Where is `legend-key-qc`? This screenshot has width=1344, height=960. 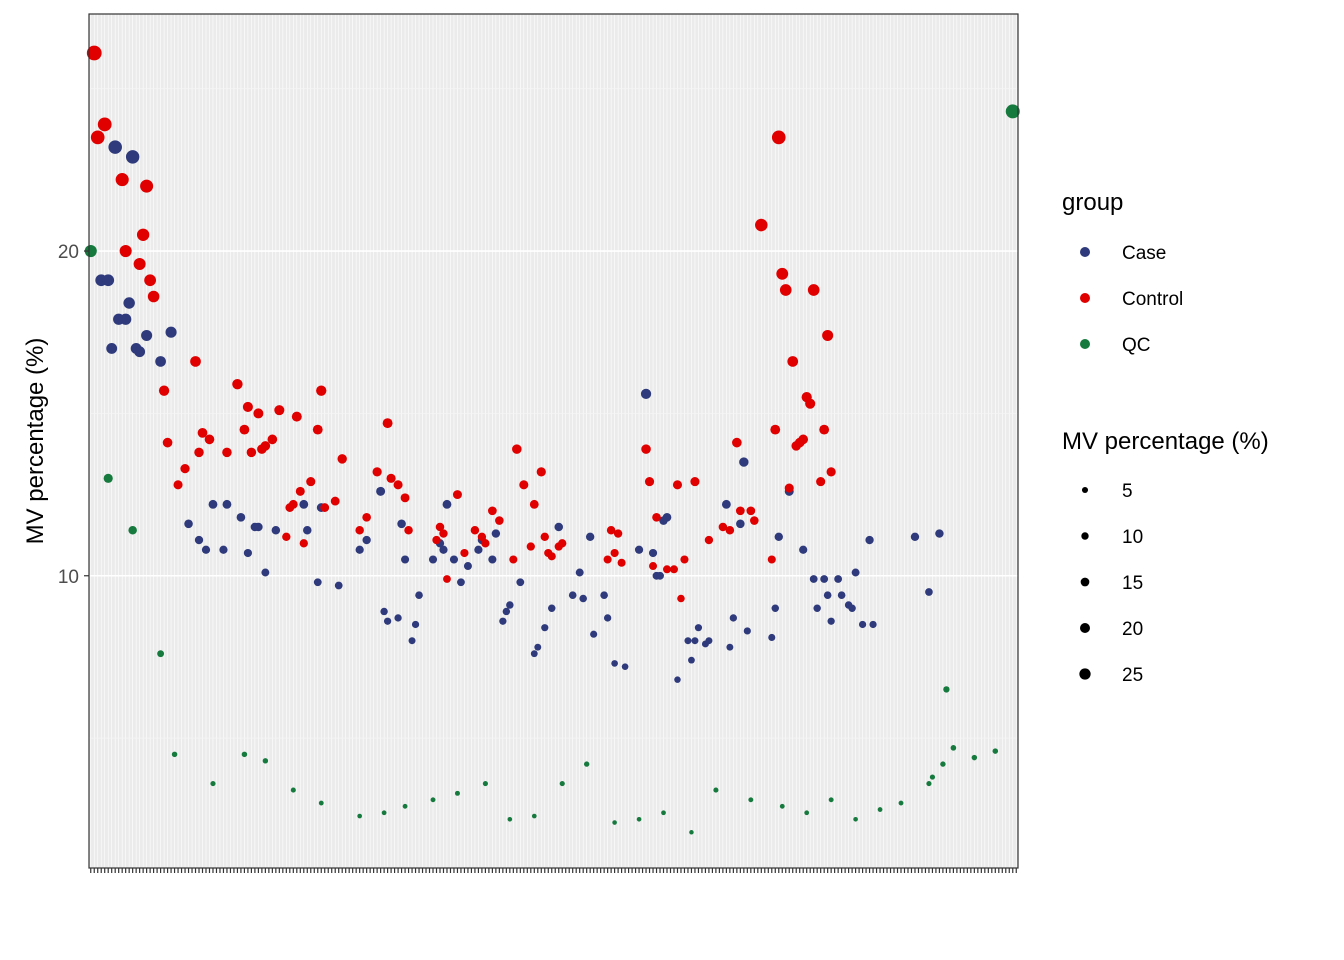 legend-key-qc is located at coordinates (1085, 344).